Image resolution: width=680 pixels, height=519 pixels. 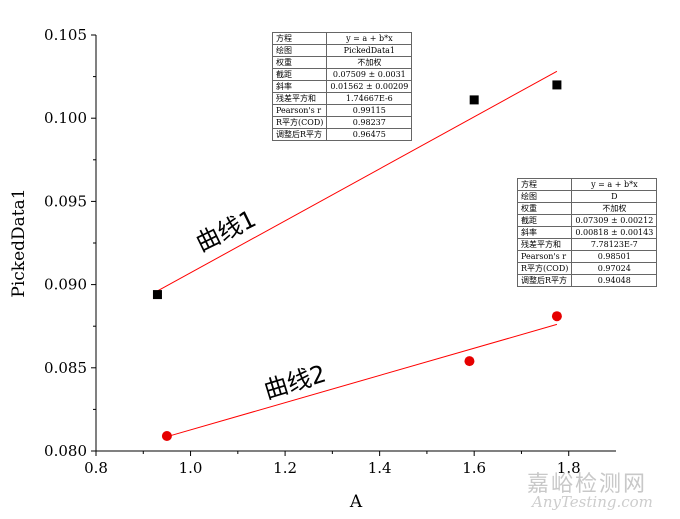 I want to click on fit-table-row: 截距 0.07309 ± 0.00212, so click(x=587, y=220).